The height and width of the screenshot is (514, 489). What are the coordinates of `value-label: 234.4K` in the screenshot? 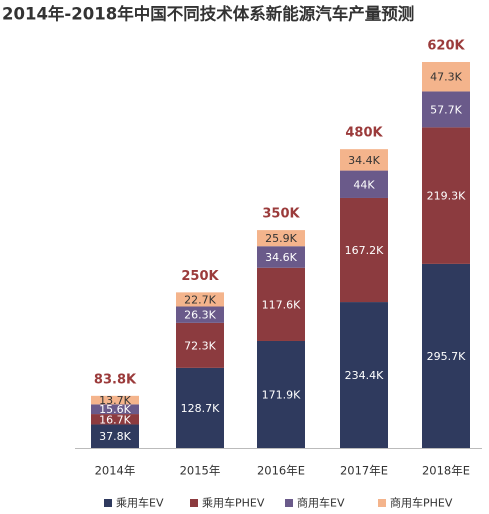 It's located at (364, 375).